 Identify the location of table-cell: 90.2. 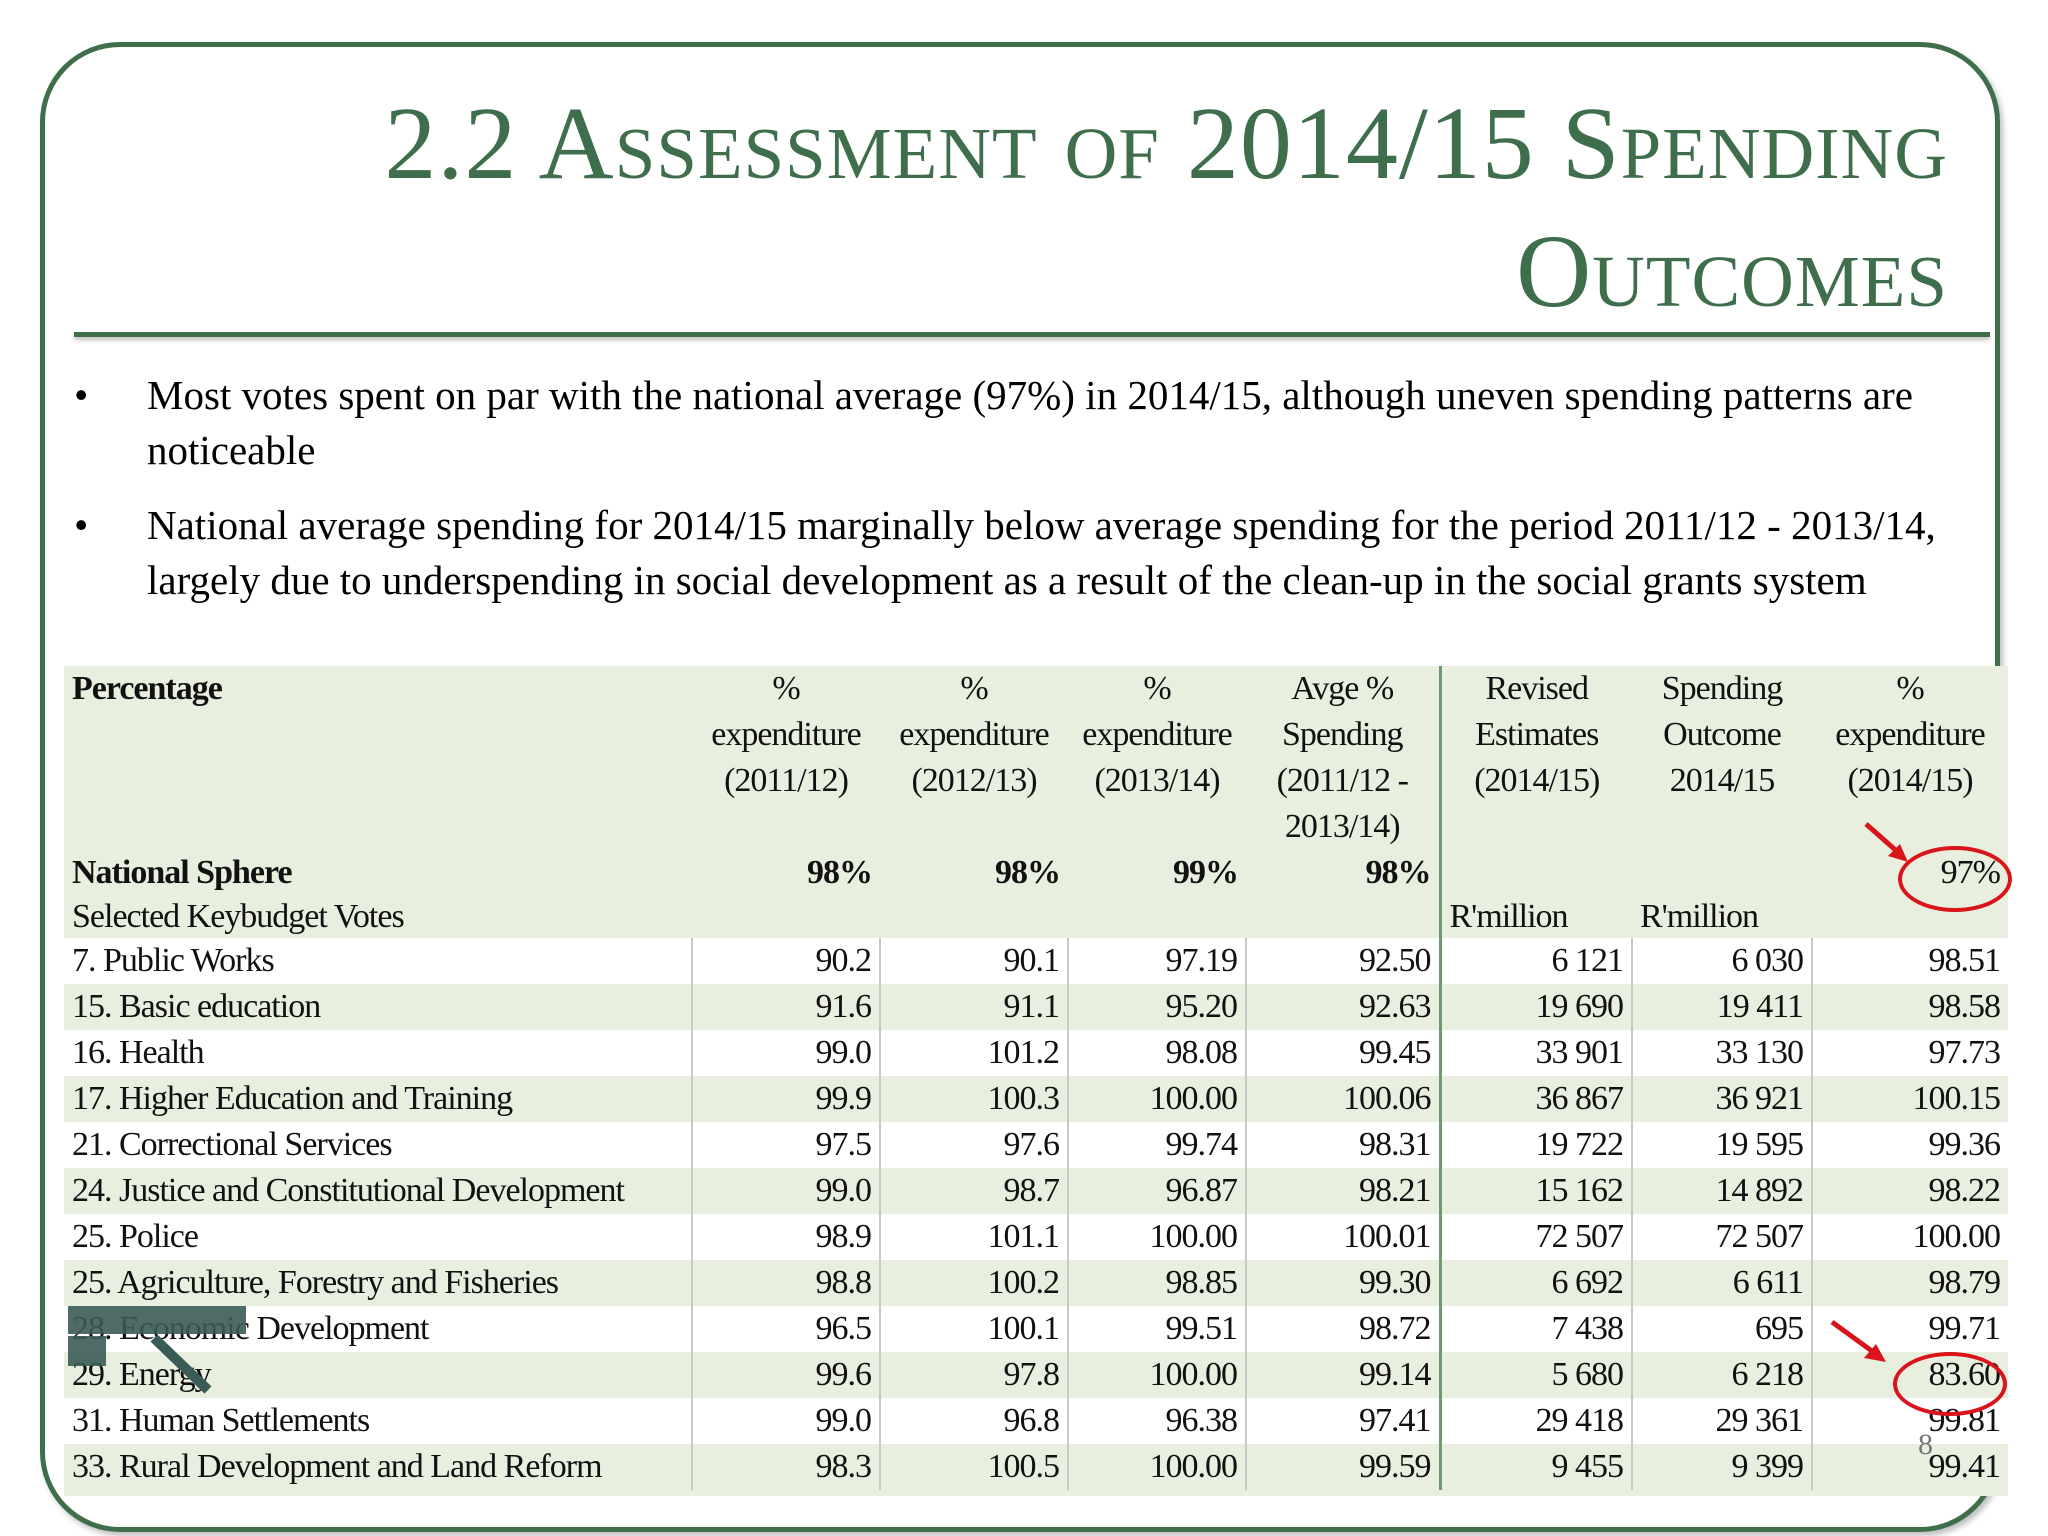
(786, 961).